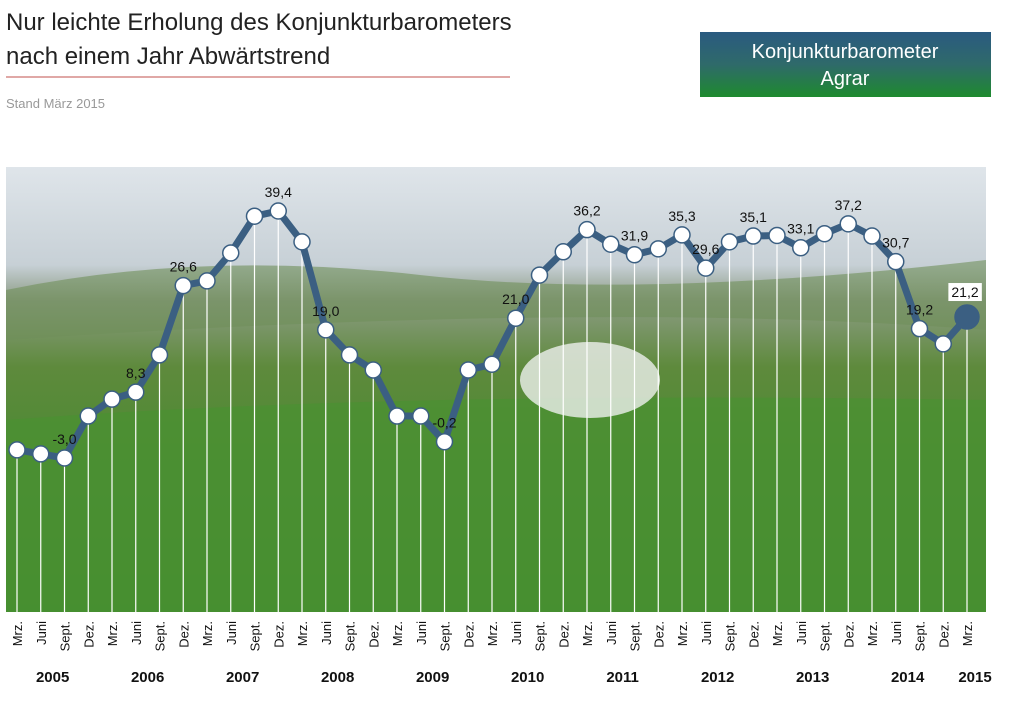  I want to click on year-label: 2015, so click(974, 677).